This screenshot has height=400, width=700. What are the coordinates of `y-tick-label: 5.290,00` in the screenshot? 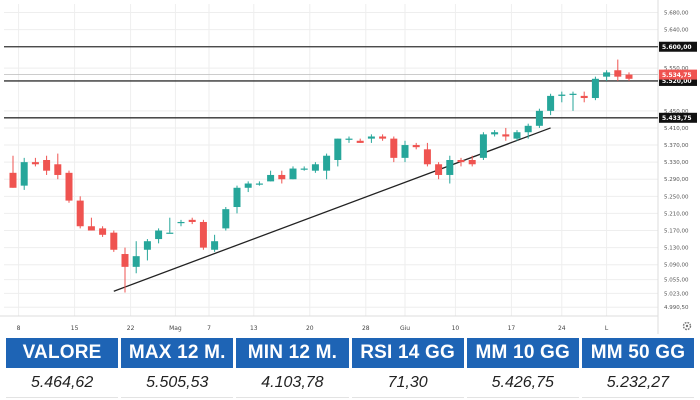 It's located at (676, 180).